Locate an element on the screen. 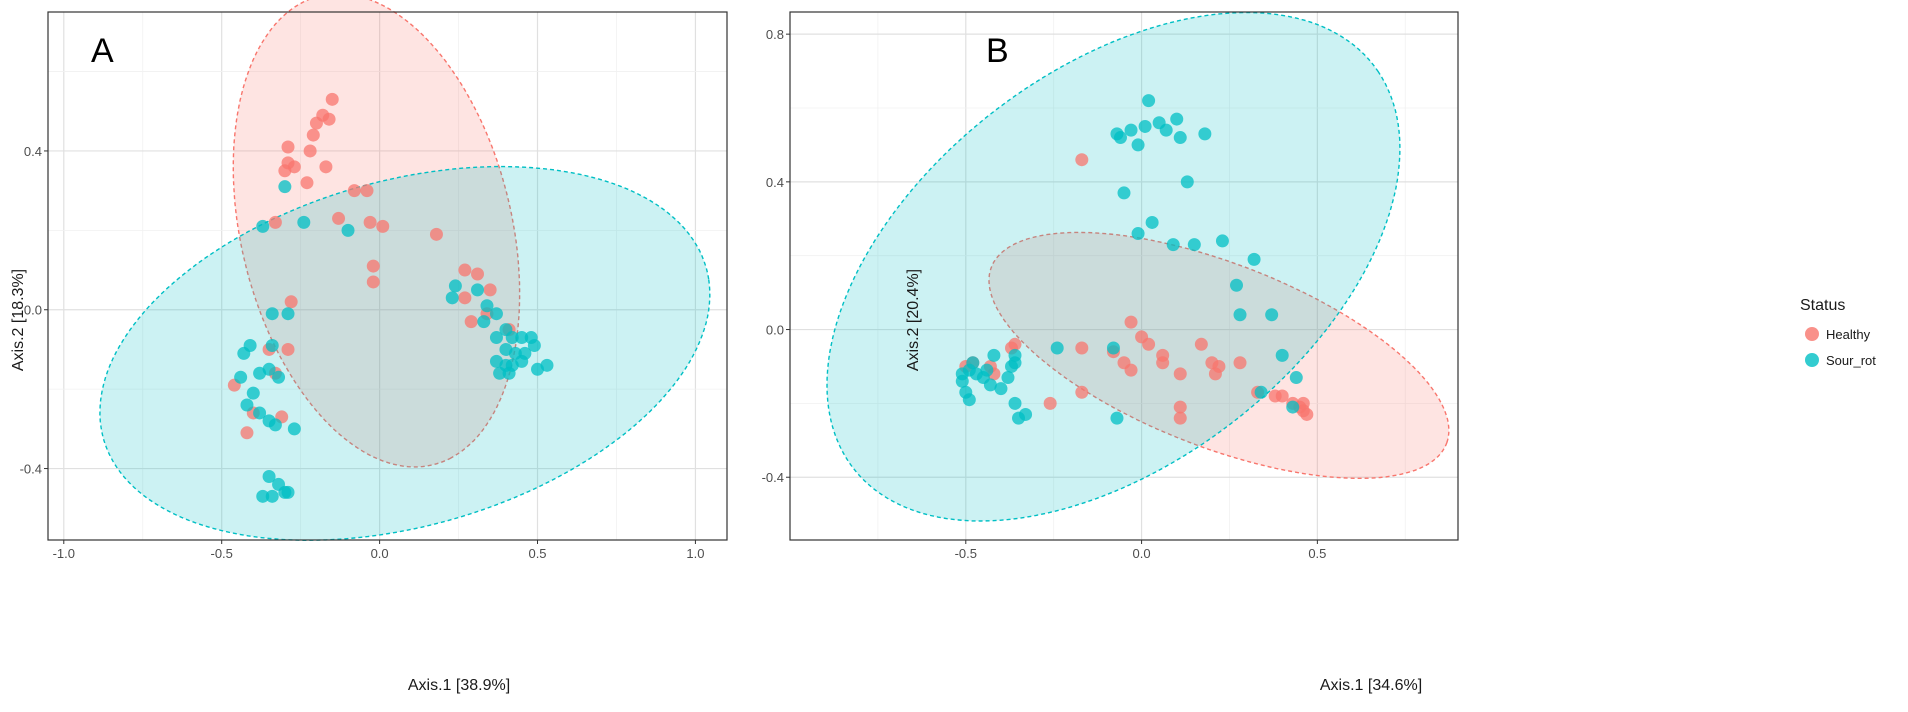 Image resolution: width=1908 pixels, height=712 pixels. panel-b-x-axis-title: Axis.1 [34.6%] is located at coordinates (1371, 685).